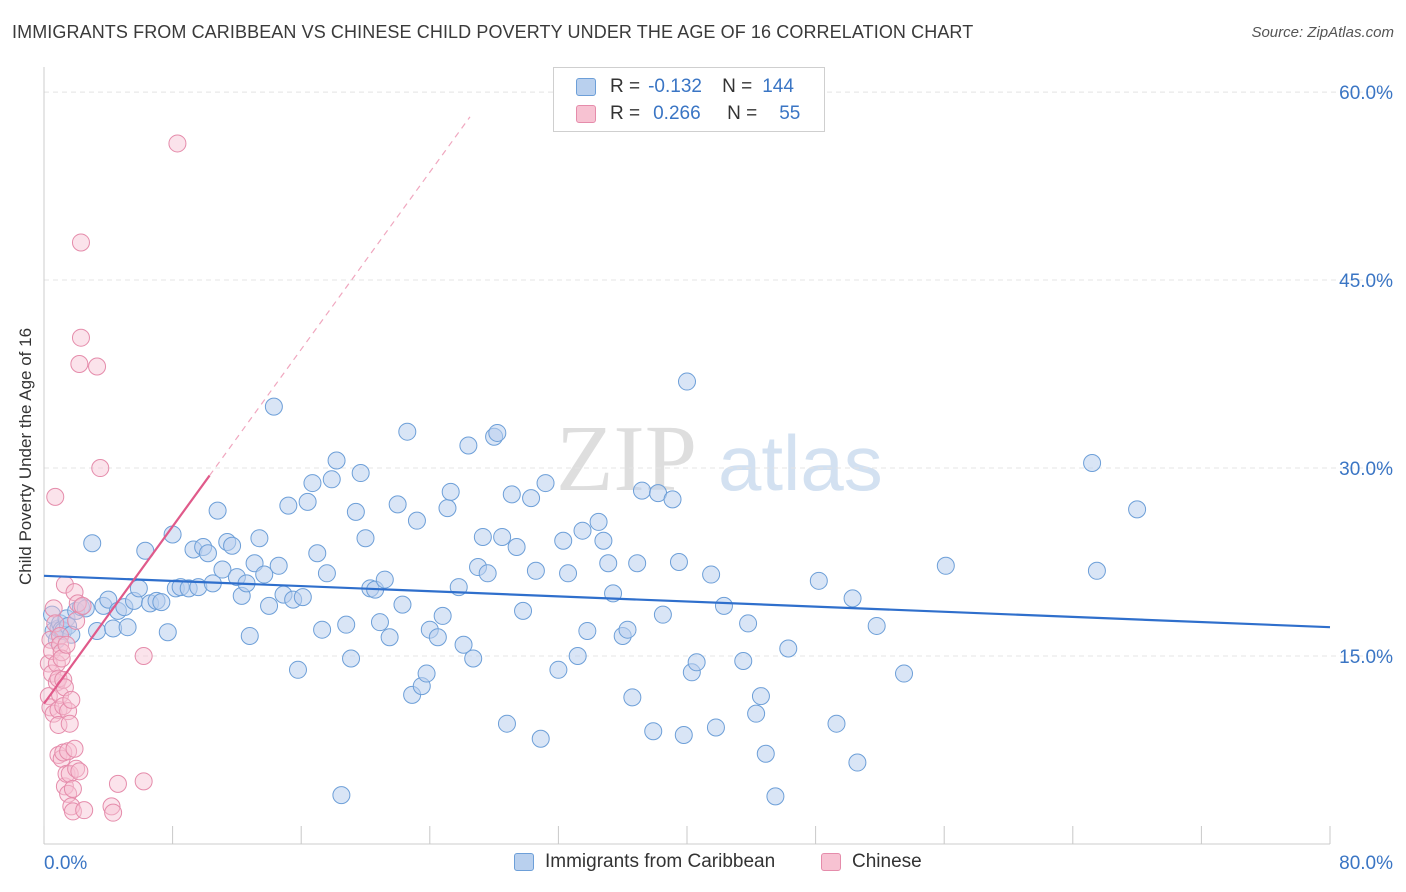  Describe the element at coordinates (127, 589) in the screenshot. I see `trend-line-chinese` at that location.